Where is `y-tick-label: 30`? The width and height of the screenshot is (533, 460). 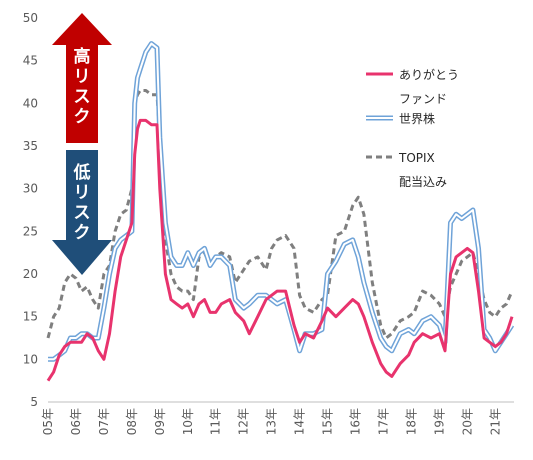
y-tick-label: 30 is located at coordinates (30, 189).